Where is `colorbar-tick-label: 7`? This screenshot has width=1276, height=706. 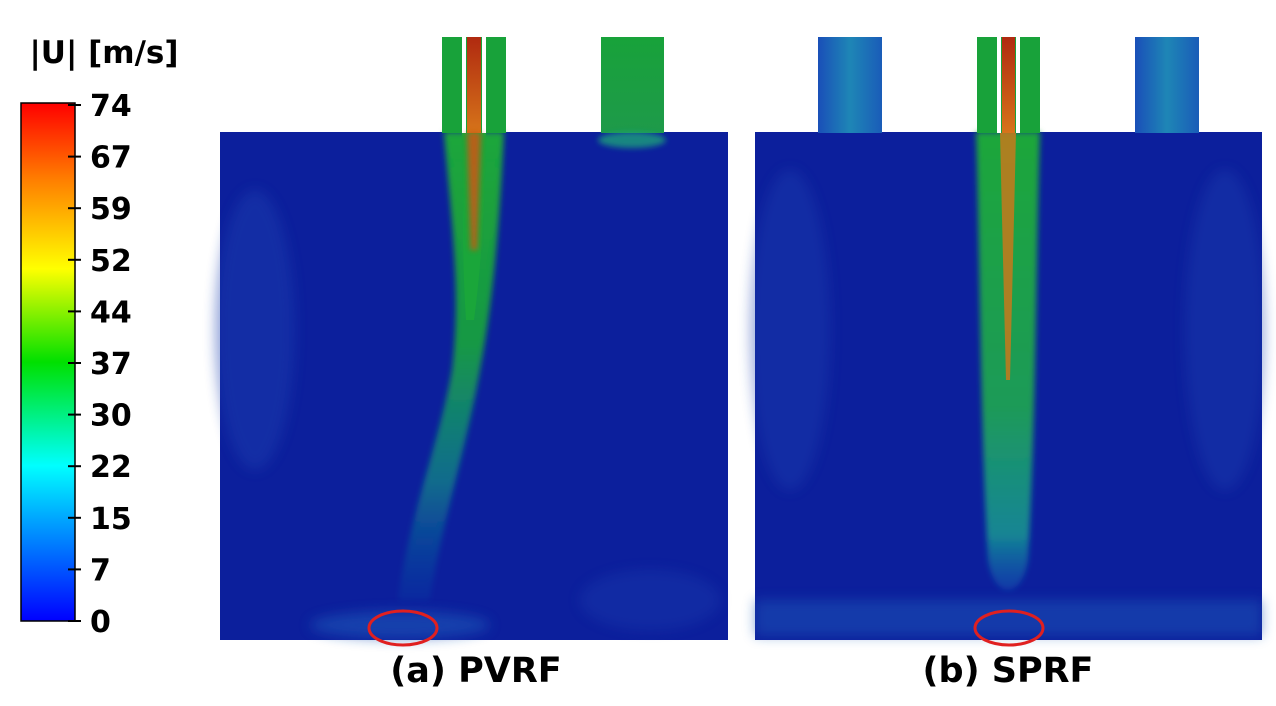 colorbar-tick-label: 7 is located at coordinates (100, 570).